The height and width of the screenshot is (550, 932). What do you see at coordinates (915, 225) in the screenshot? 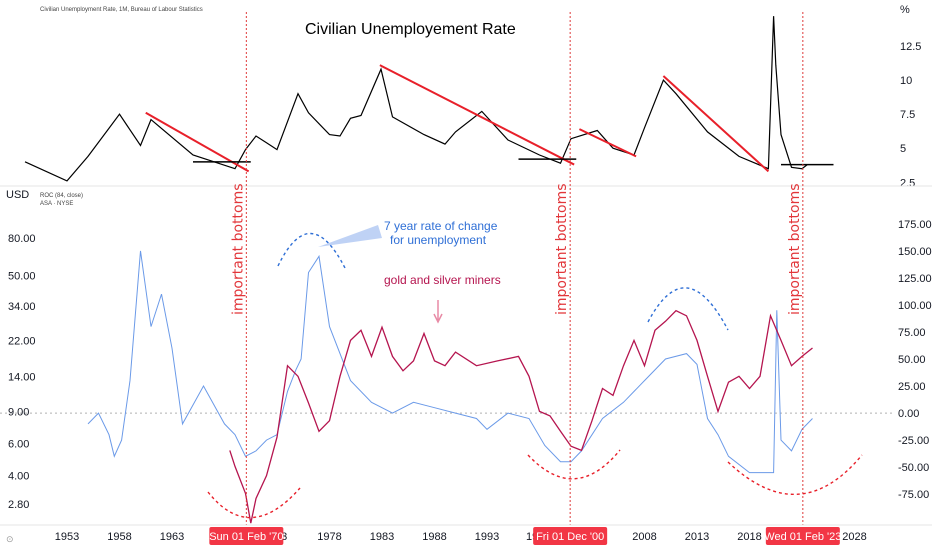
I see `right-y-tick: 175.00` at bounding box center [915, 225].